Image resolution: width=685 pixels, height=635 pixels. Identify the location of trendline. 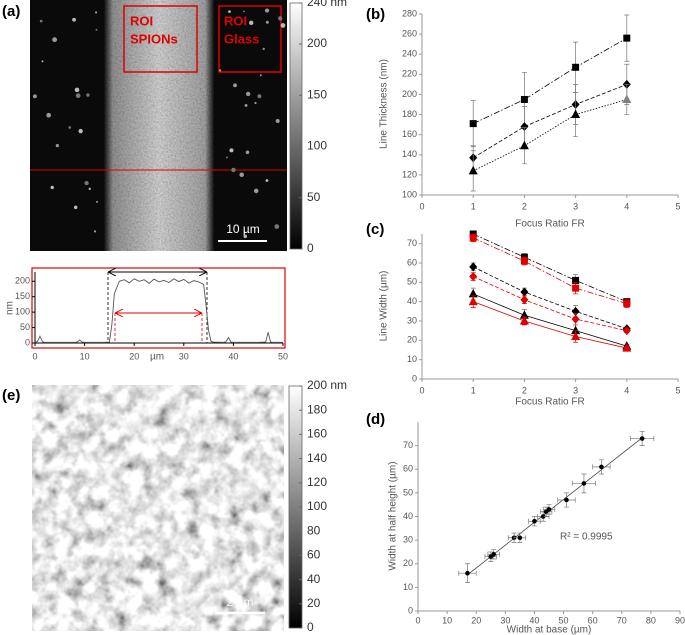
(555, 506).